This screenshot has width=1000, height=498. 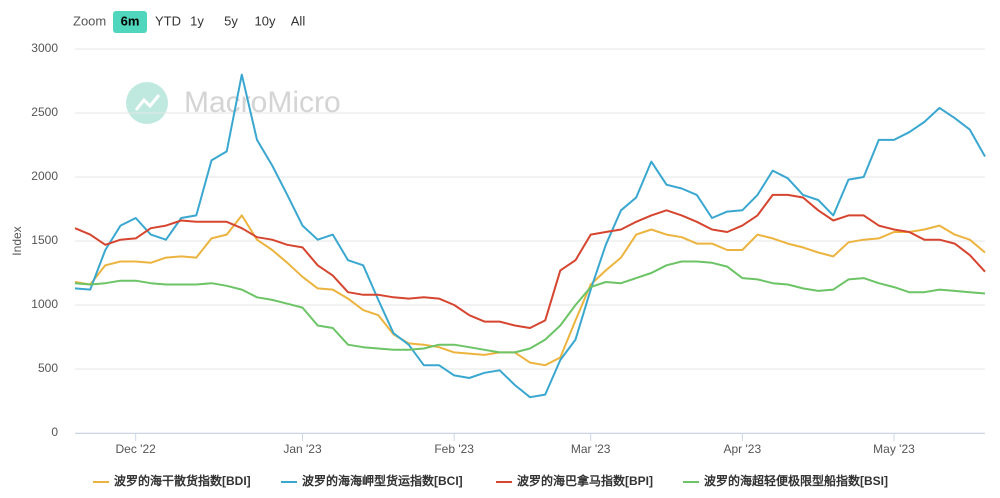 I want to click on x-tick-label: Apr '23, so click(x=743, y=449).